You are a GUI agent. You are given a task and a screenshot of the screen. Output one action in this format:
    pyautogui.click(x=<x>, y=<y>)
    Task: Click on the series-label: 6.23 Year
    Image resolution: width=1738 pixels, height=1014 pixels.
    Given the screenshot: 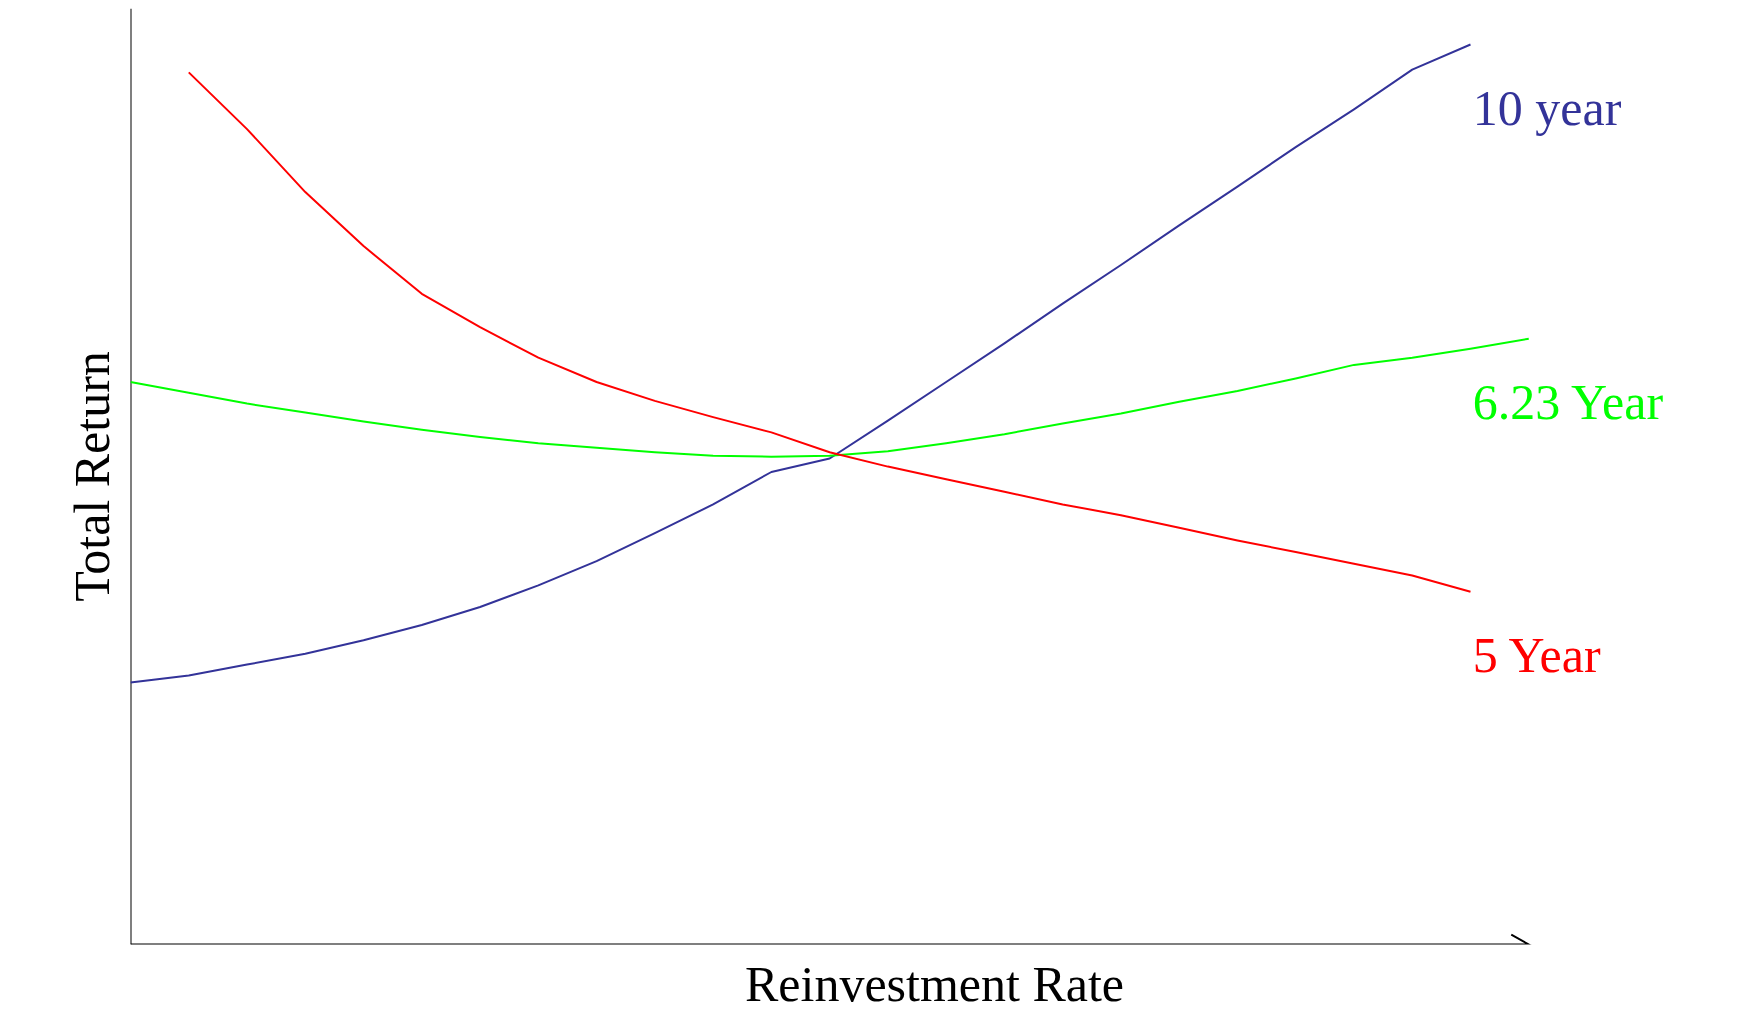 What is the action you would take?
    pyautogui.click(x=1568, y=401)
    